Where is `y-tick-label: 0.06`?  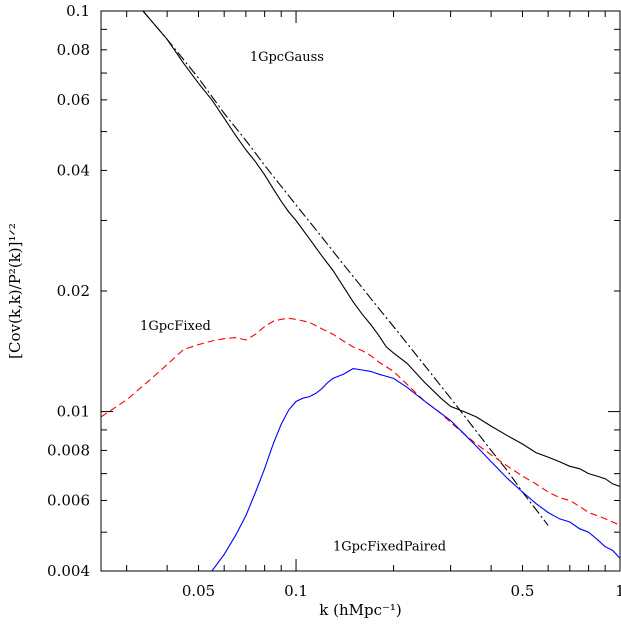 y-tick-label: 0.06 is located at coordinates (73, 100).